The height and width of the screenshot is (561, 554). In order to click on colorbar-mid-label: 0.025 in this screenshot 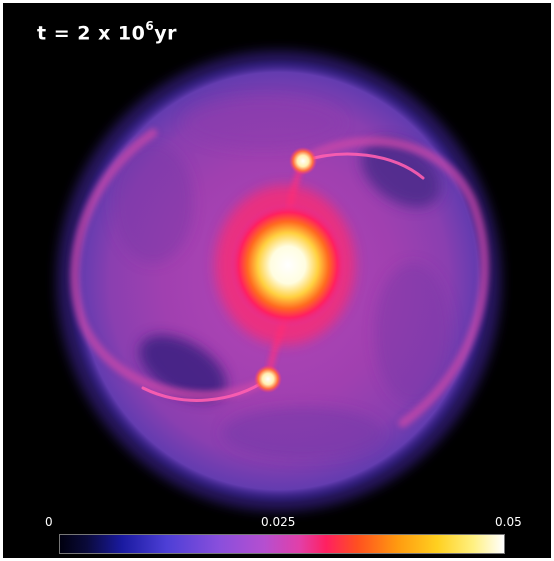, I will do `click(278, 522)`.